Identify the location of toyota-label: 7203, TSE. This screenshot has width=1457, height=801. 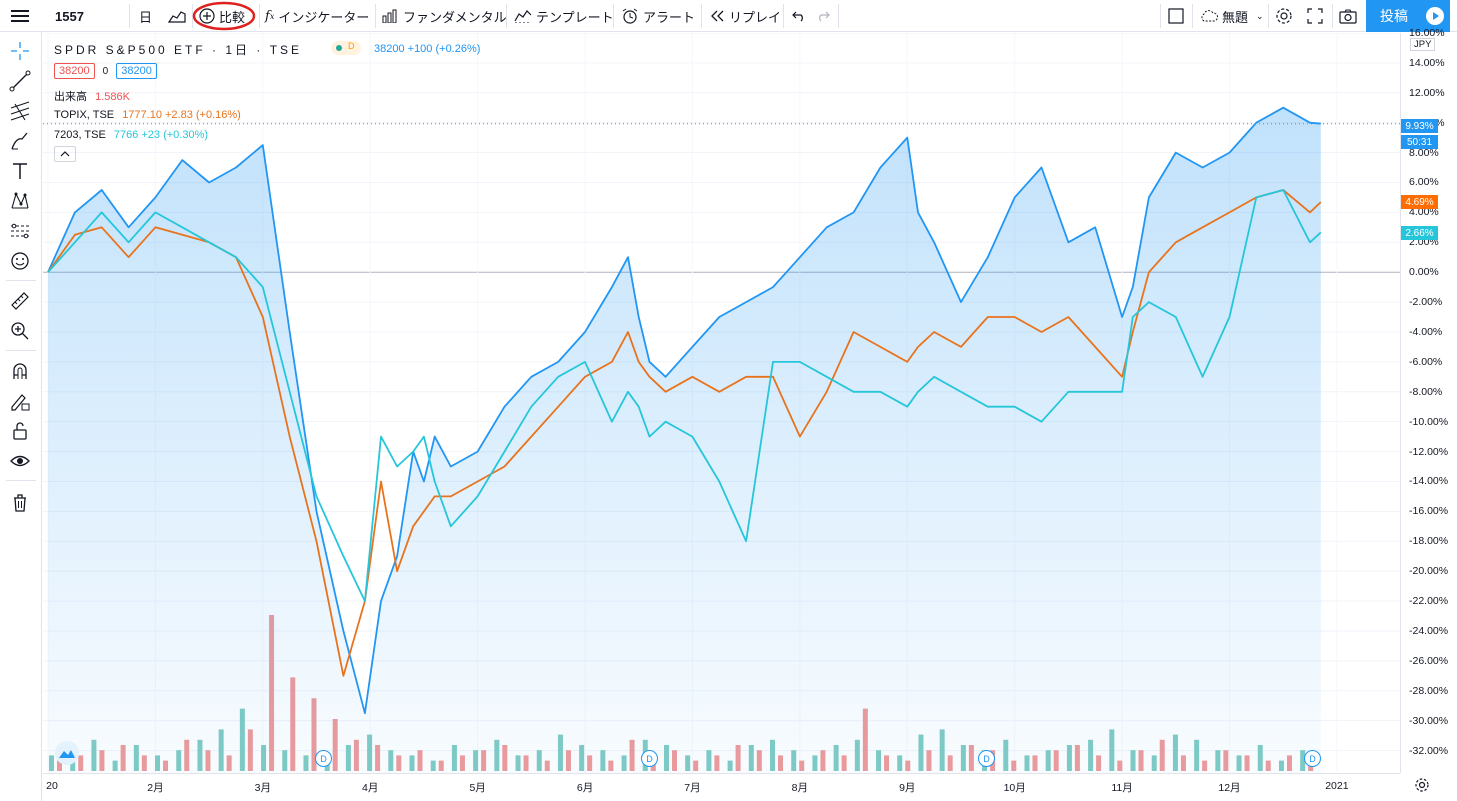
(80, 135).